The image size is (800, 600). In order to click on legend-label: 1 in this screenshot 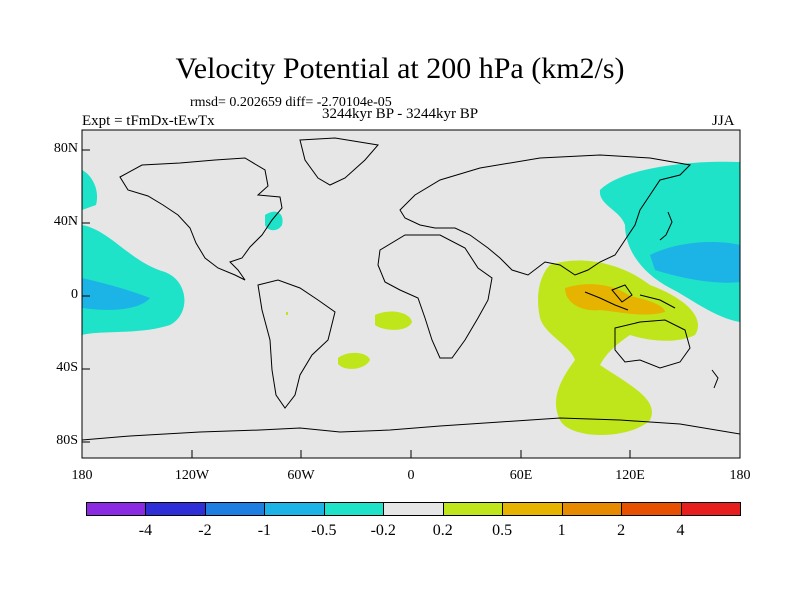, I will do `click(561, 530)`.